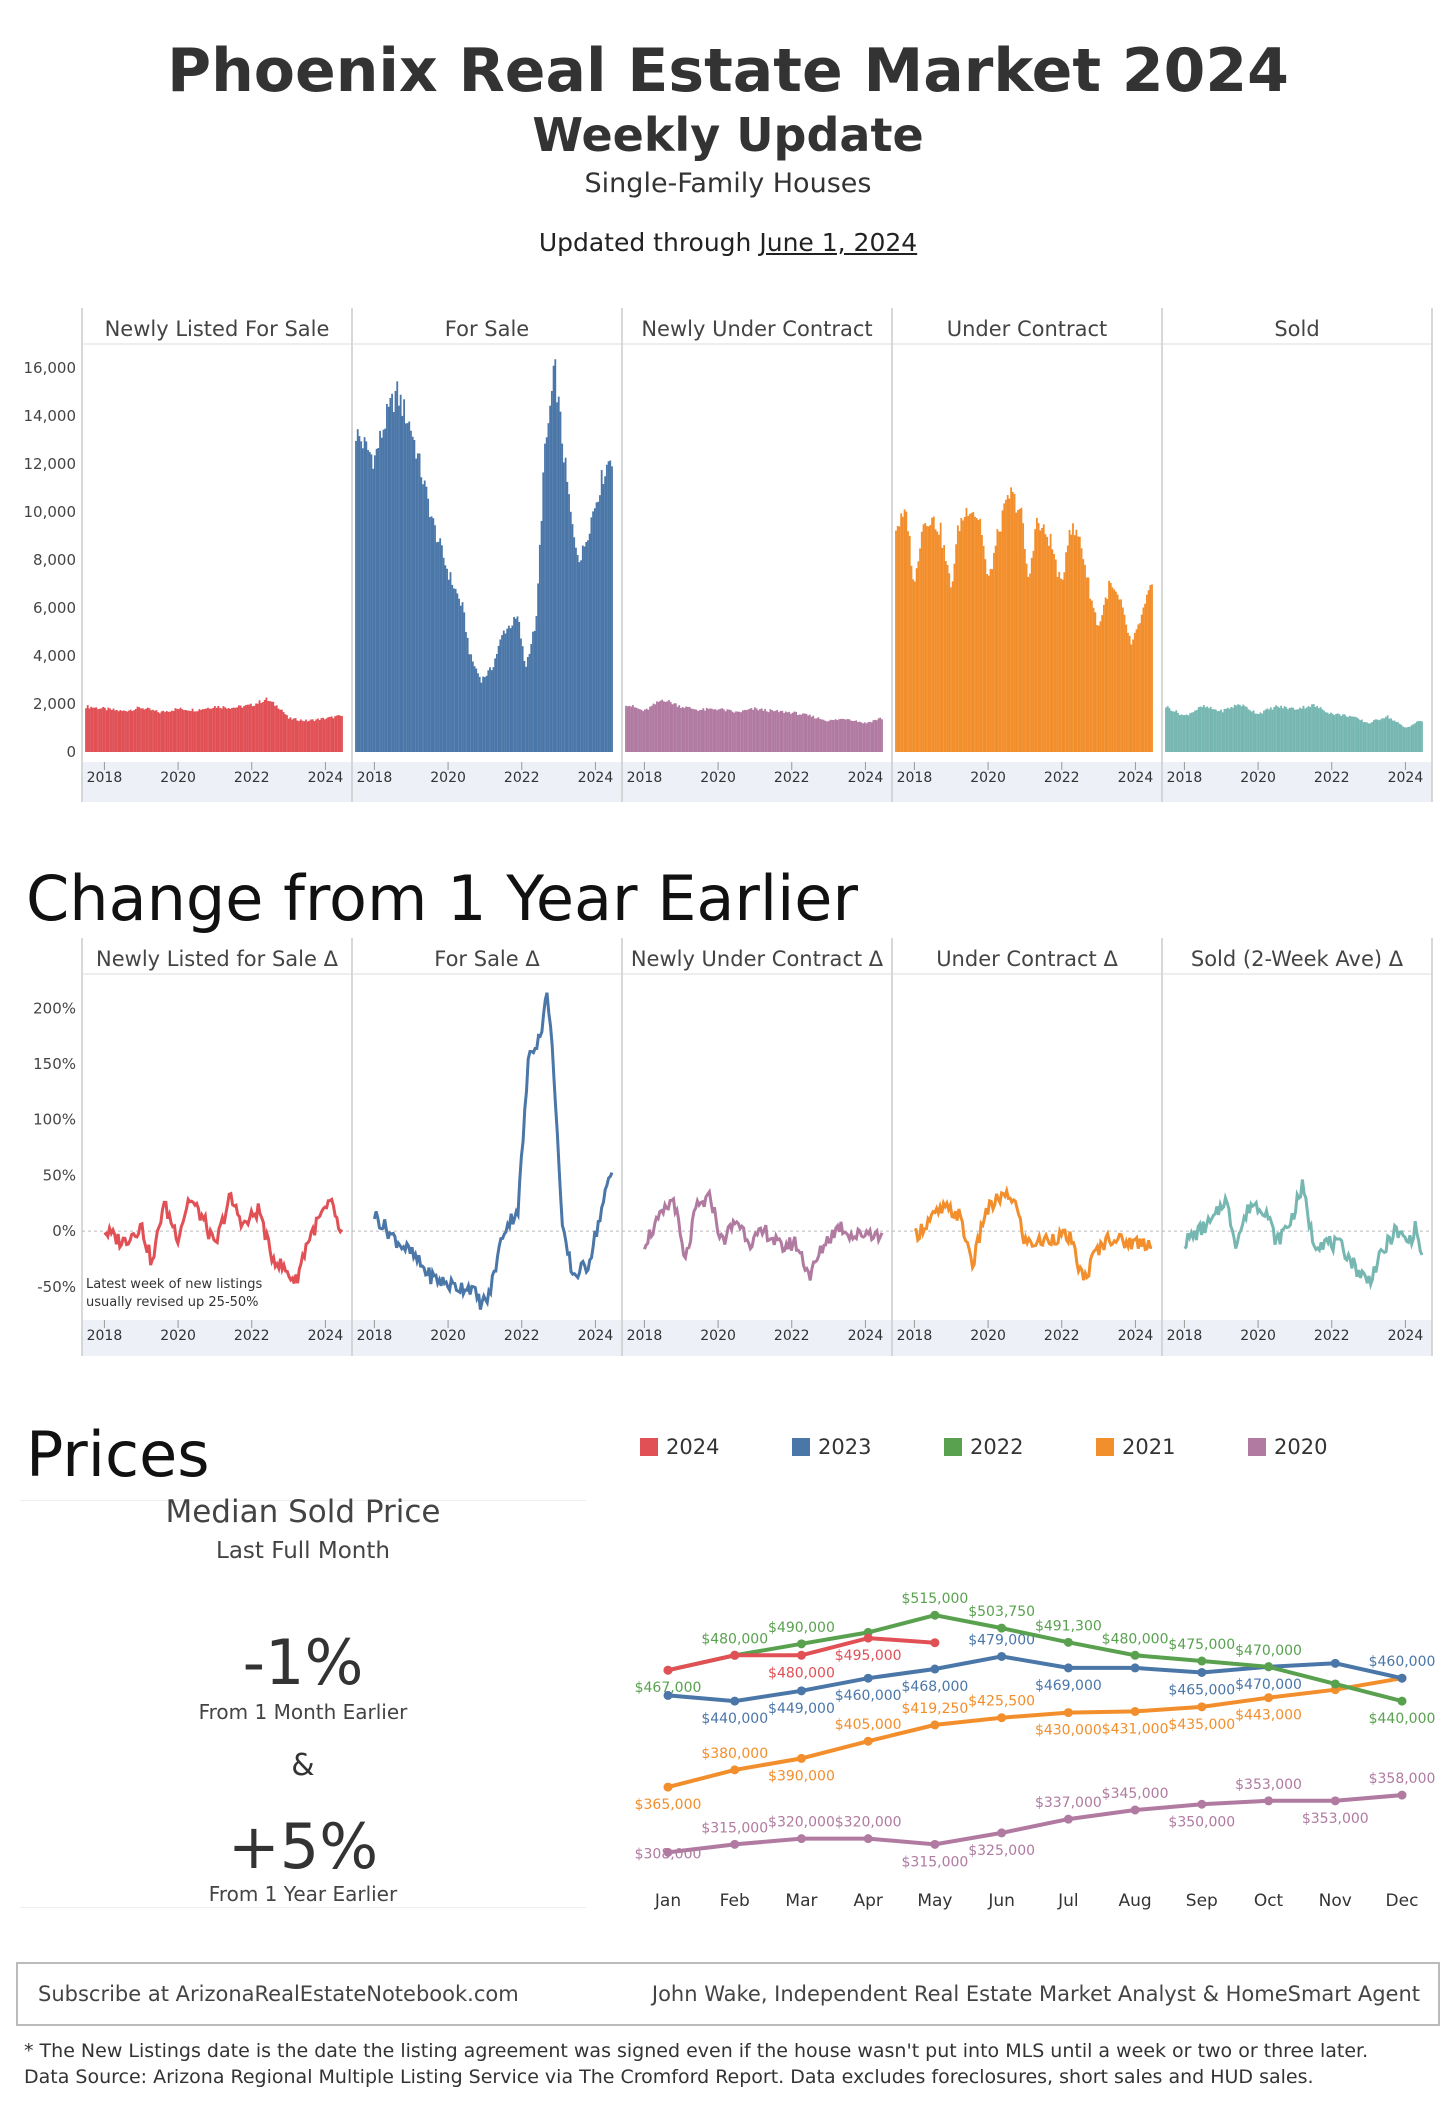  I want to click on x-tick-label: 2022, so click(522, 778).